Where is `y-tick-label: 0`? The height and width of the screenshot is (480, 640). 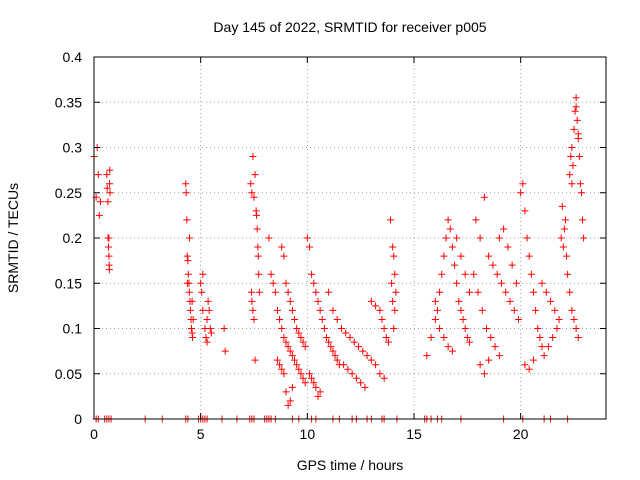 y-tick-label: 0 is located at coordinates (78, 419).